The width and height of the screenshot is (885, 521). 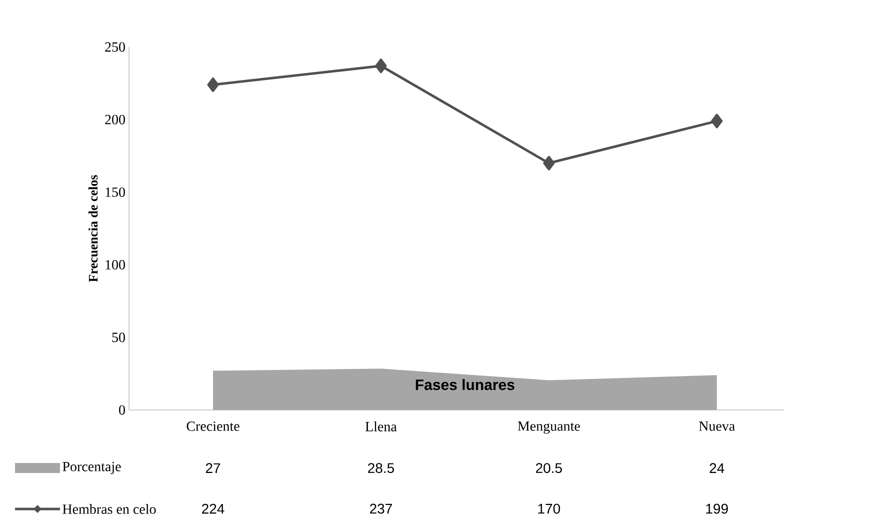 I want to click on data-label: 20.5, so click(x=549, y=468).